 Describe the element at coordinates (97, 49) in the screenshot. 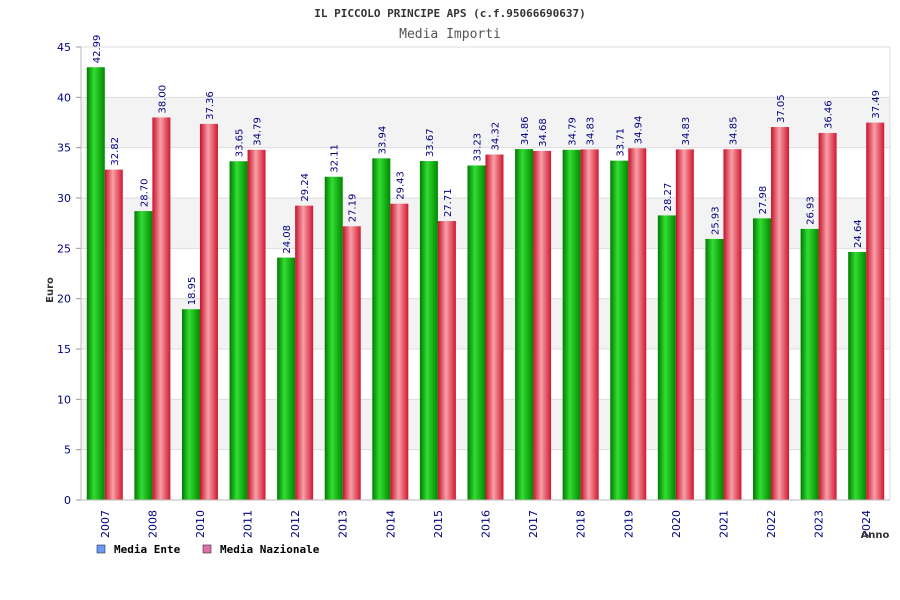

I see `value-label: 42.99` at that location.